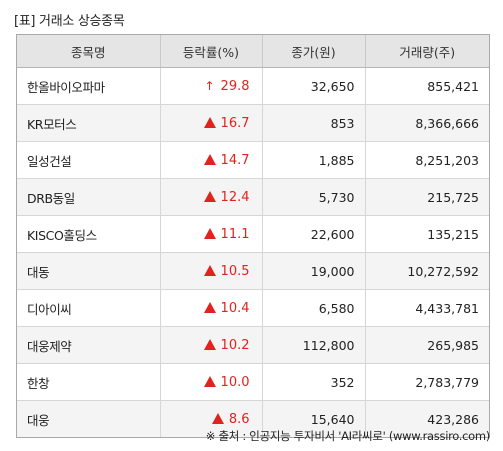 The height and width of the screenshot is (451, 503). I want to click on trading-volume: 8,251,203, so click(426, 160).